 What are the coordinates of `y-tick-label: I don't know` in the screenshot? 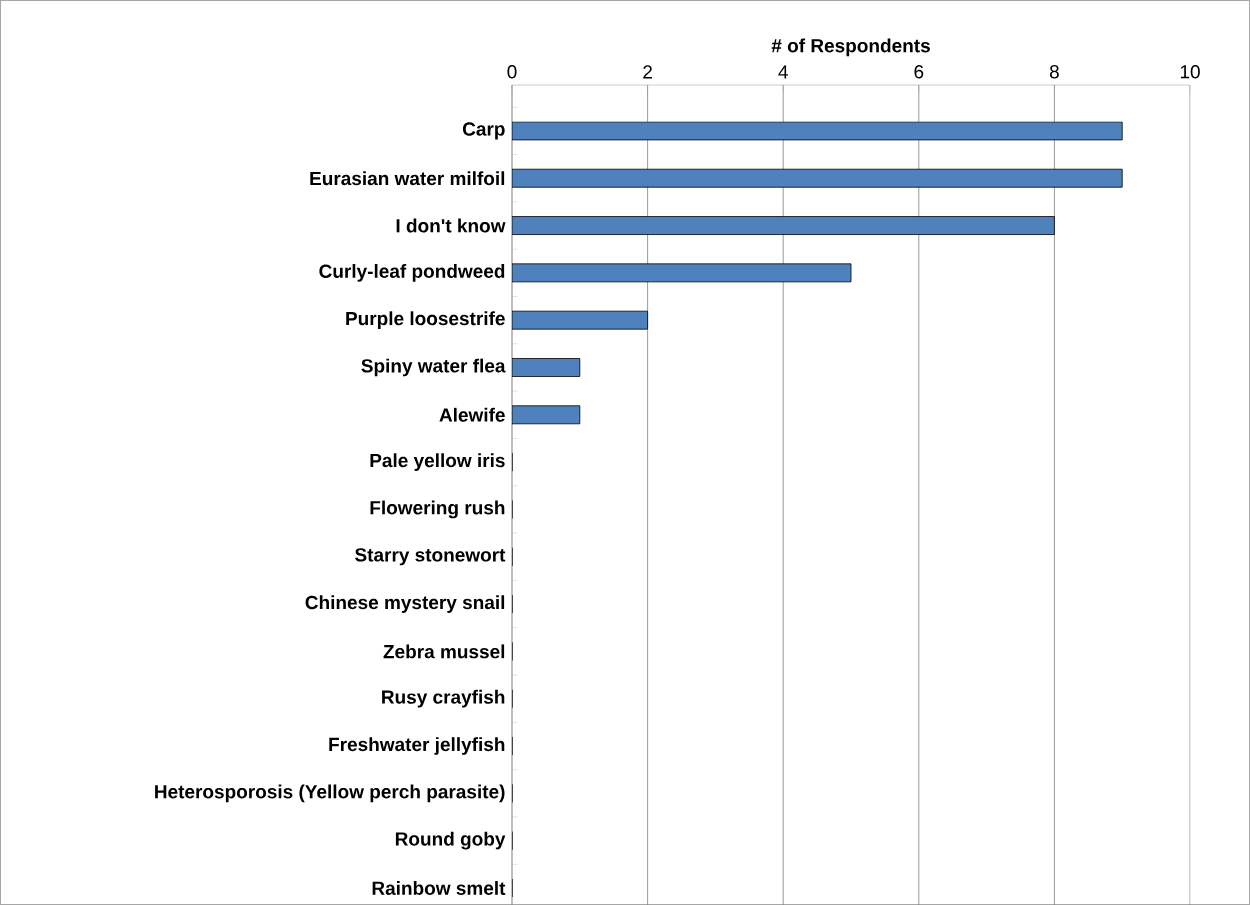 It's located at (451, 225).